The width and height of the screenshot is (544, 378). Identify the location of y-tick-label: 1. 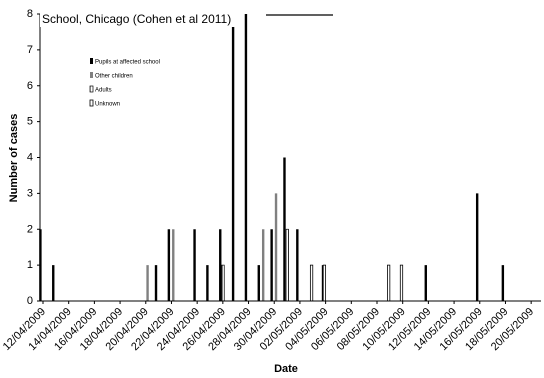
(30, 265).